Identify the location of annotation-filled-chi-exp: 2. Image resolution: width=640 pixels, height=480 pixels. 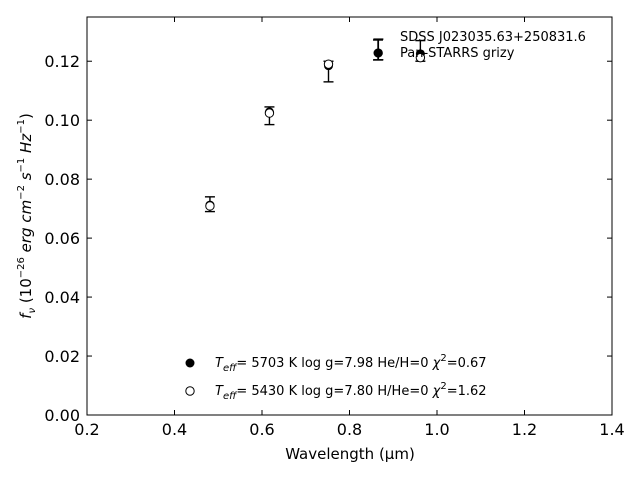
(443, 358).